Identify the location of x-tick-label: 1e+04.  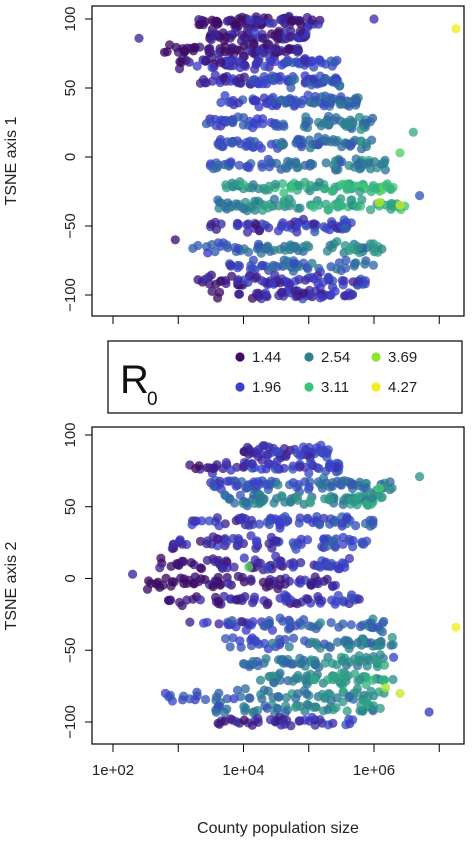
(243, 770).